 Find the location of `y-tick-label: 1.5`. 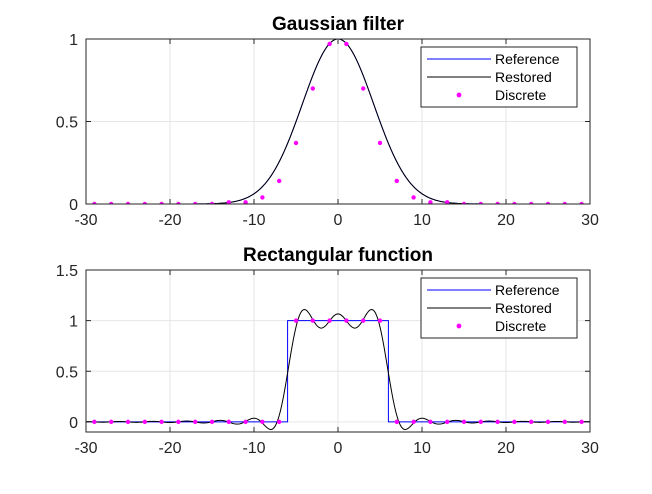

y-tick-label: 1.5 is located at coordinates (67, 271).